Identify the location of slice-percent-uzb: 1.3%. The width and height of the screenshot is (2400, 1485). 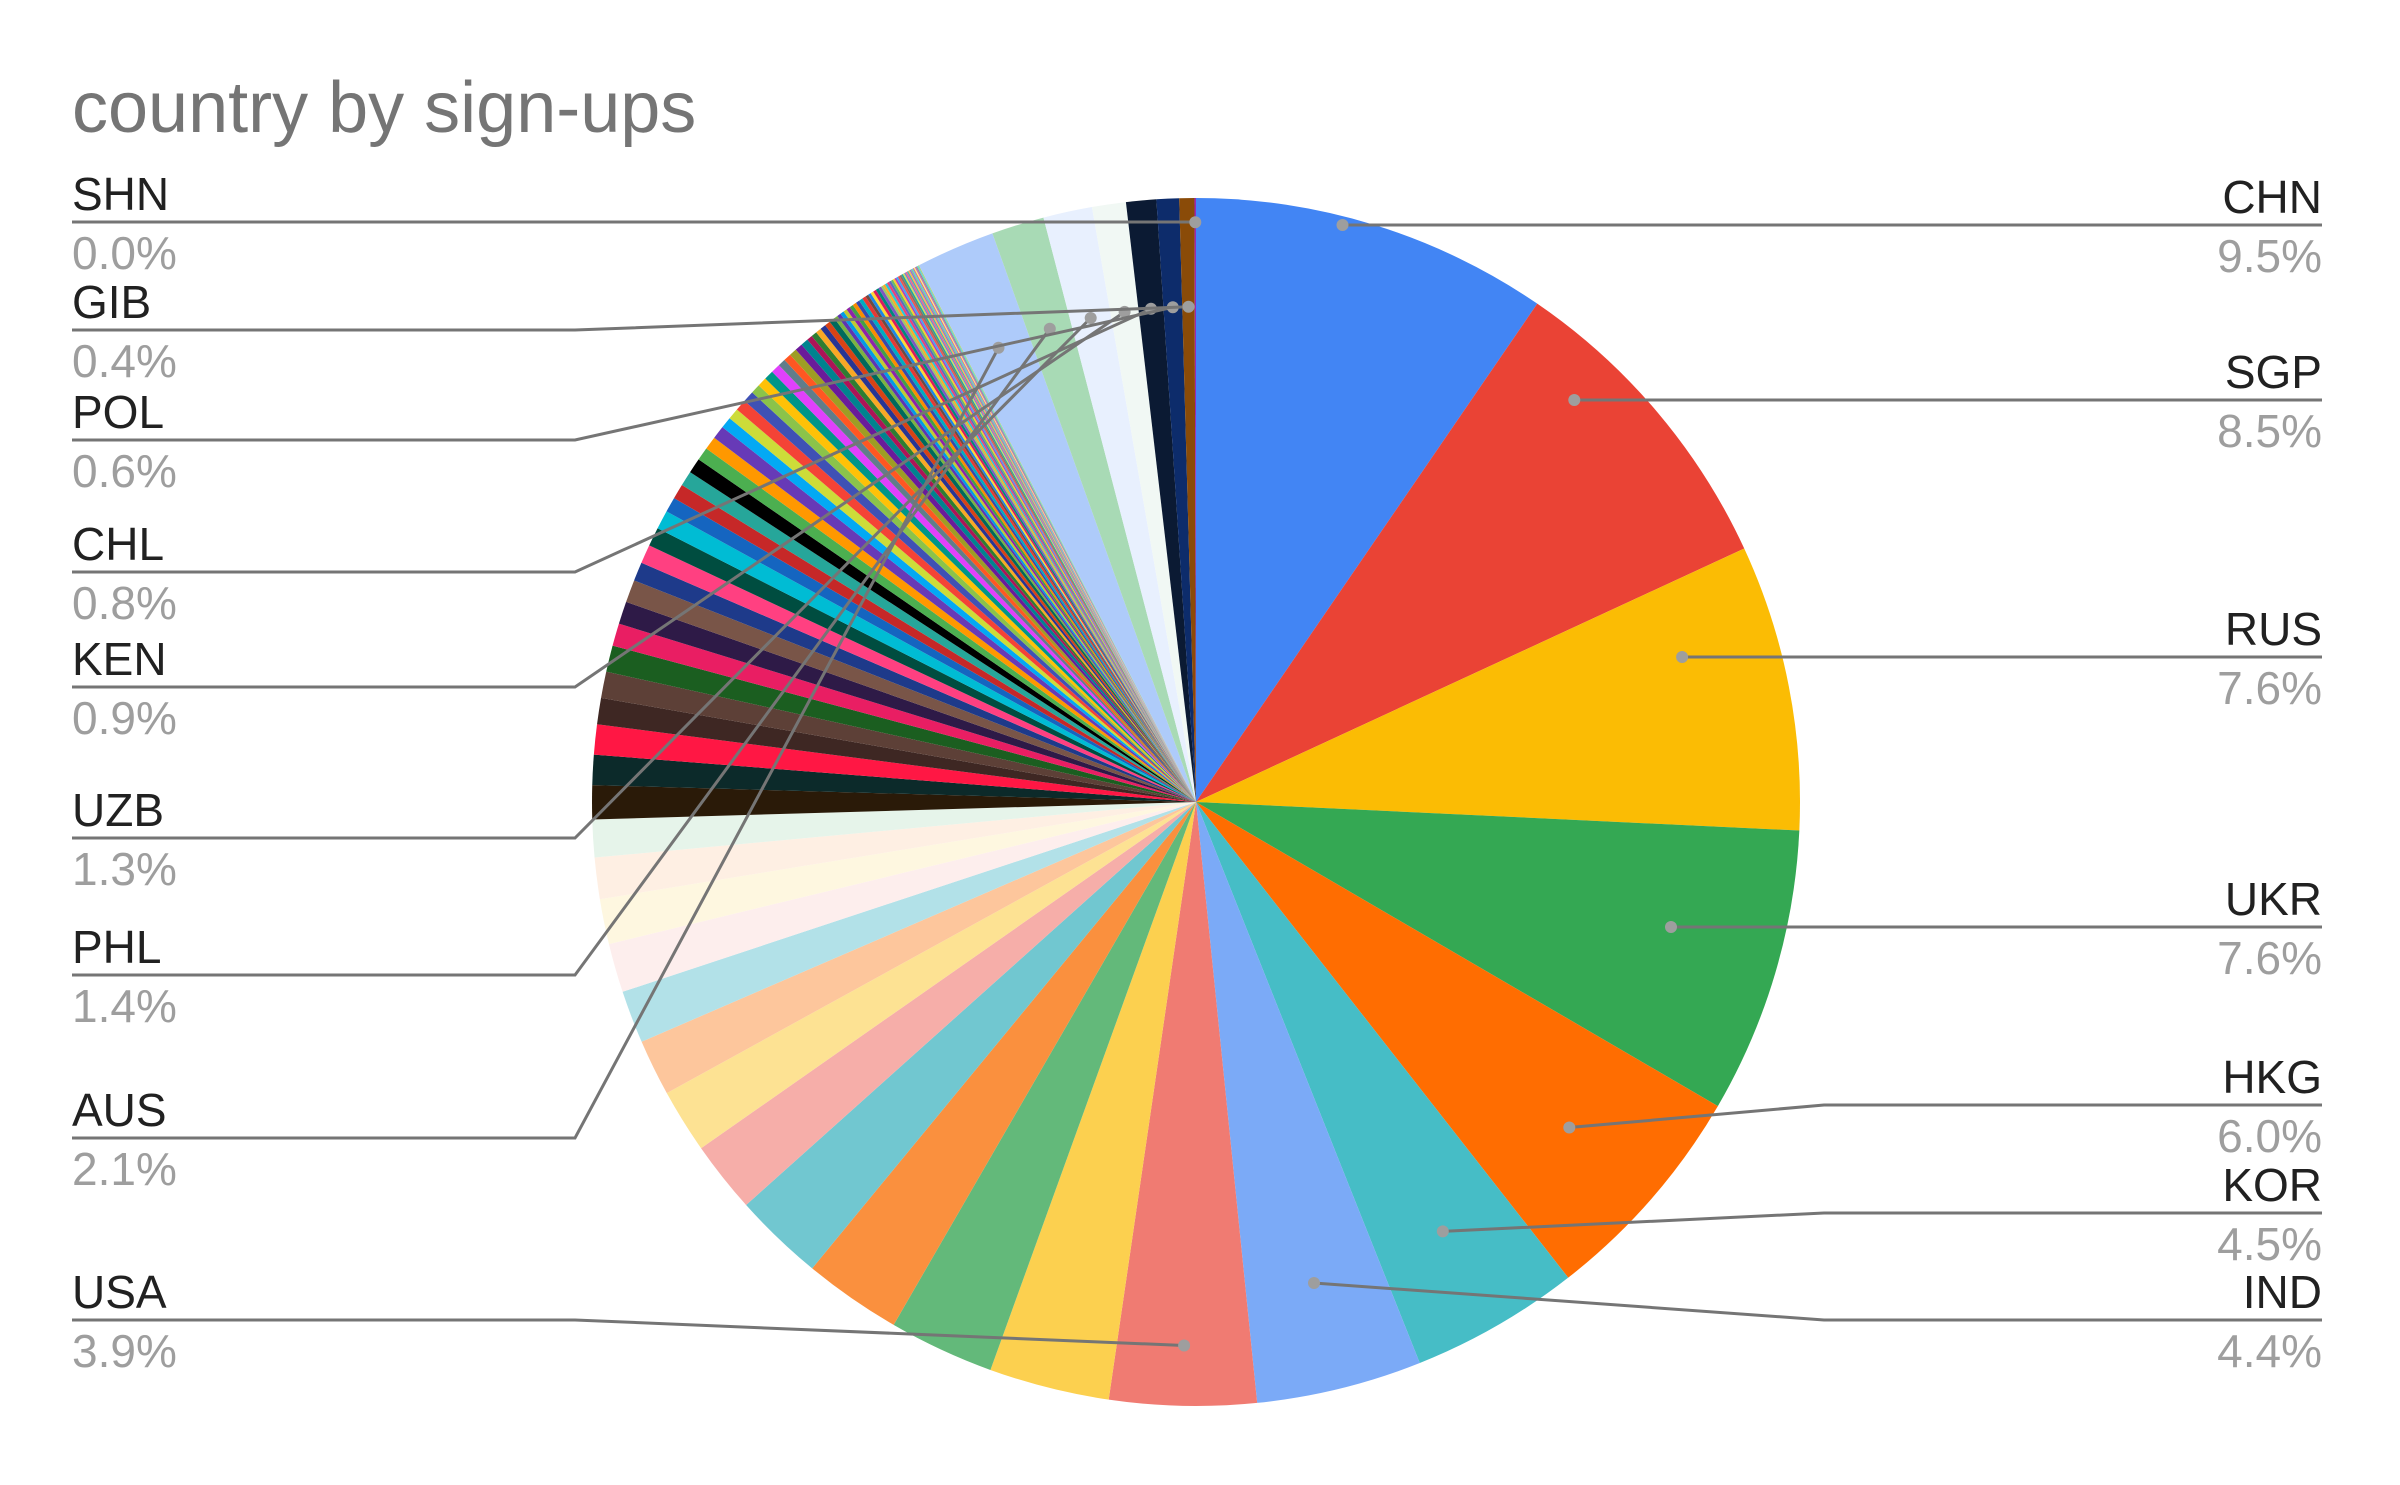
(124, 869).